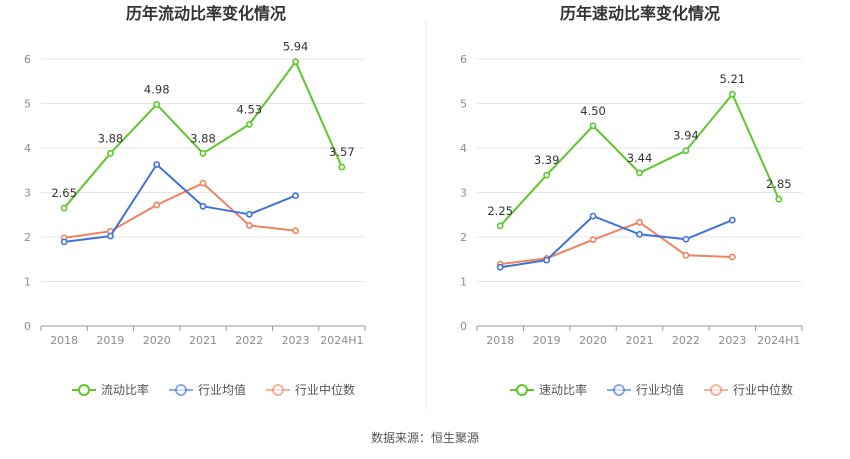 This screenshot has height=459, width=850. Describe the element at coordinates (779, 184) in the screenshot. I see `data-label: 2.85` at that location.